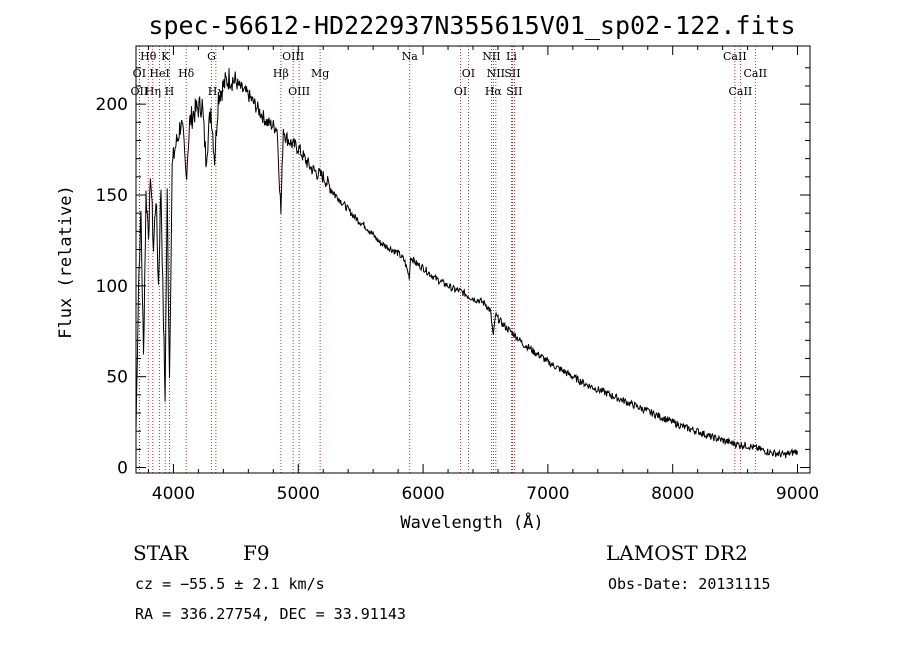 This screenshot has height=654, width=900. What do you see at coordinates (256, 553) in the screenshot?
I see `subclass: F9` at bounding box center [256, 553].